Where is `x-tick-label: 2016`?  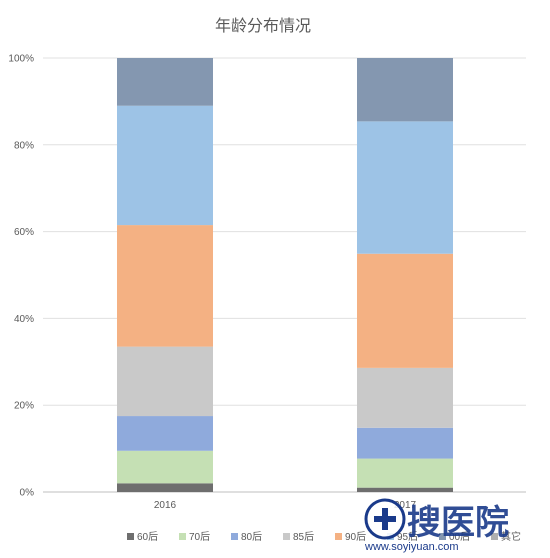
x-tick-label: 2016 is located at coordinates (165, 505).